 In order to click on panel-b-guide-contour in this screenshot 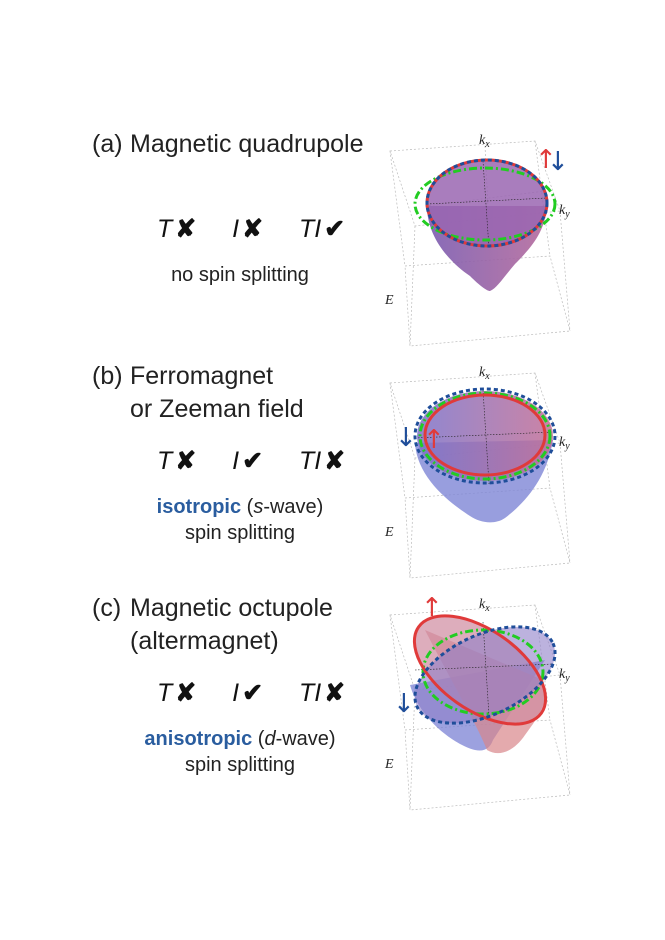, I will do `click(485, 436)`.